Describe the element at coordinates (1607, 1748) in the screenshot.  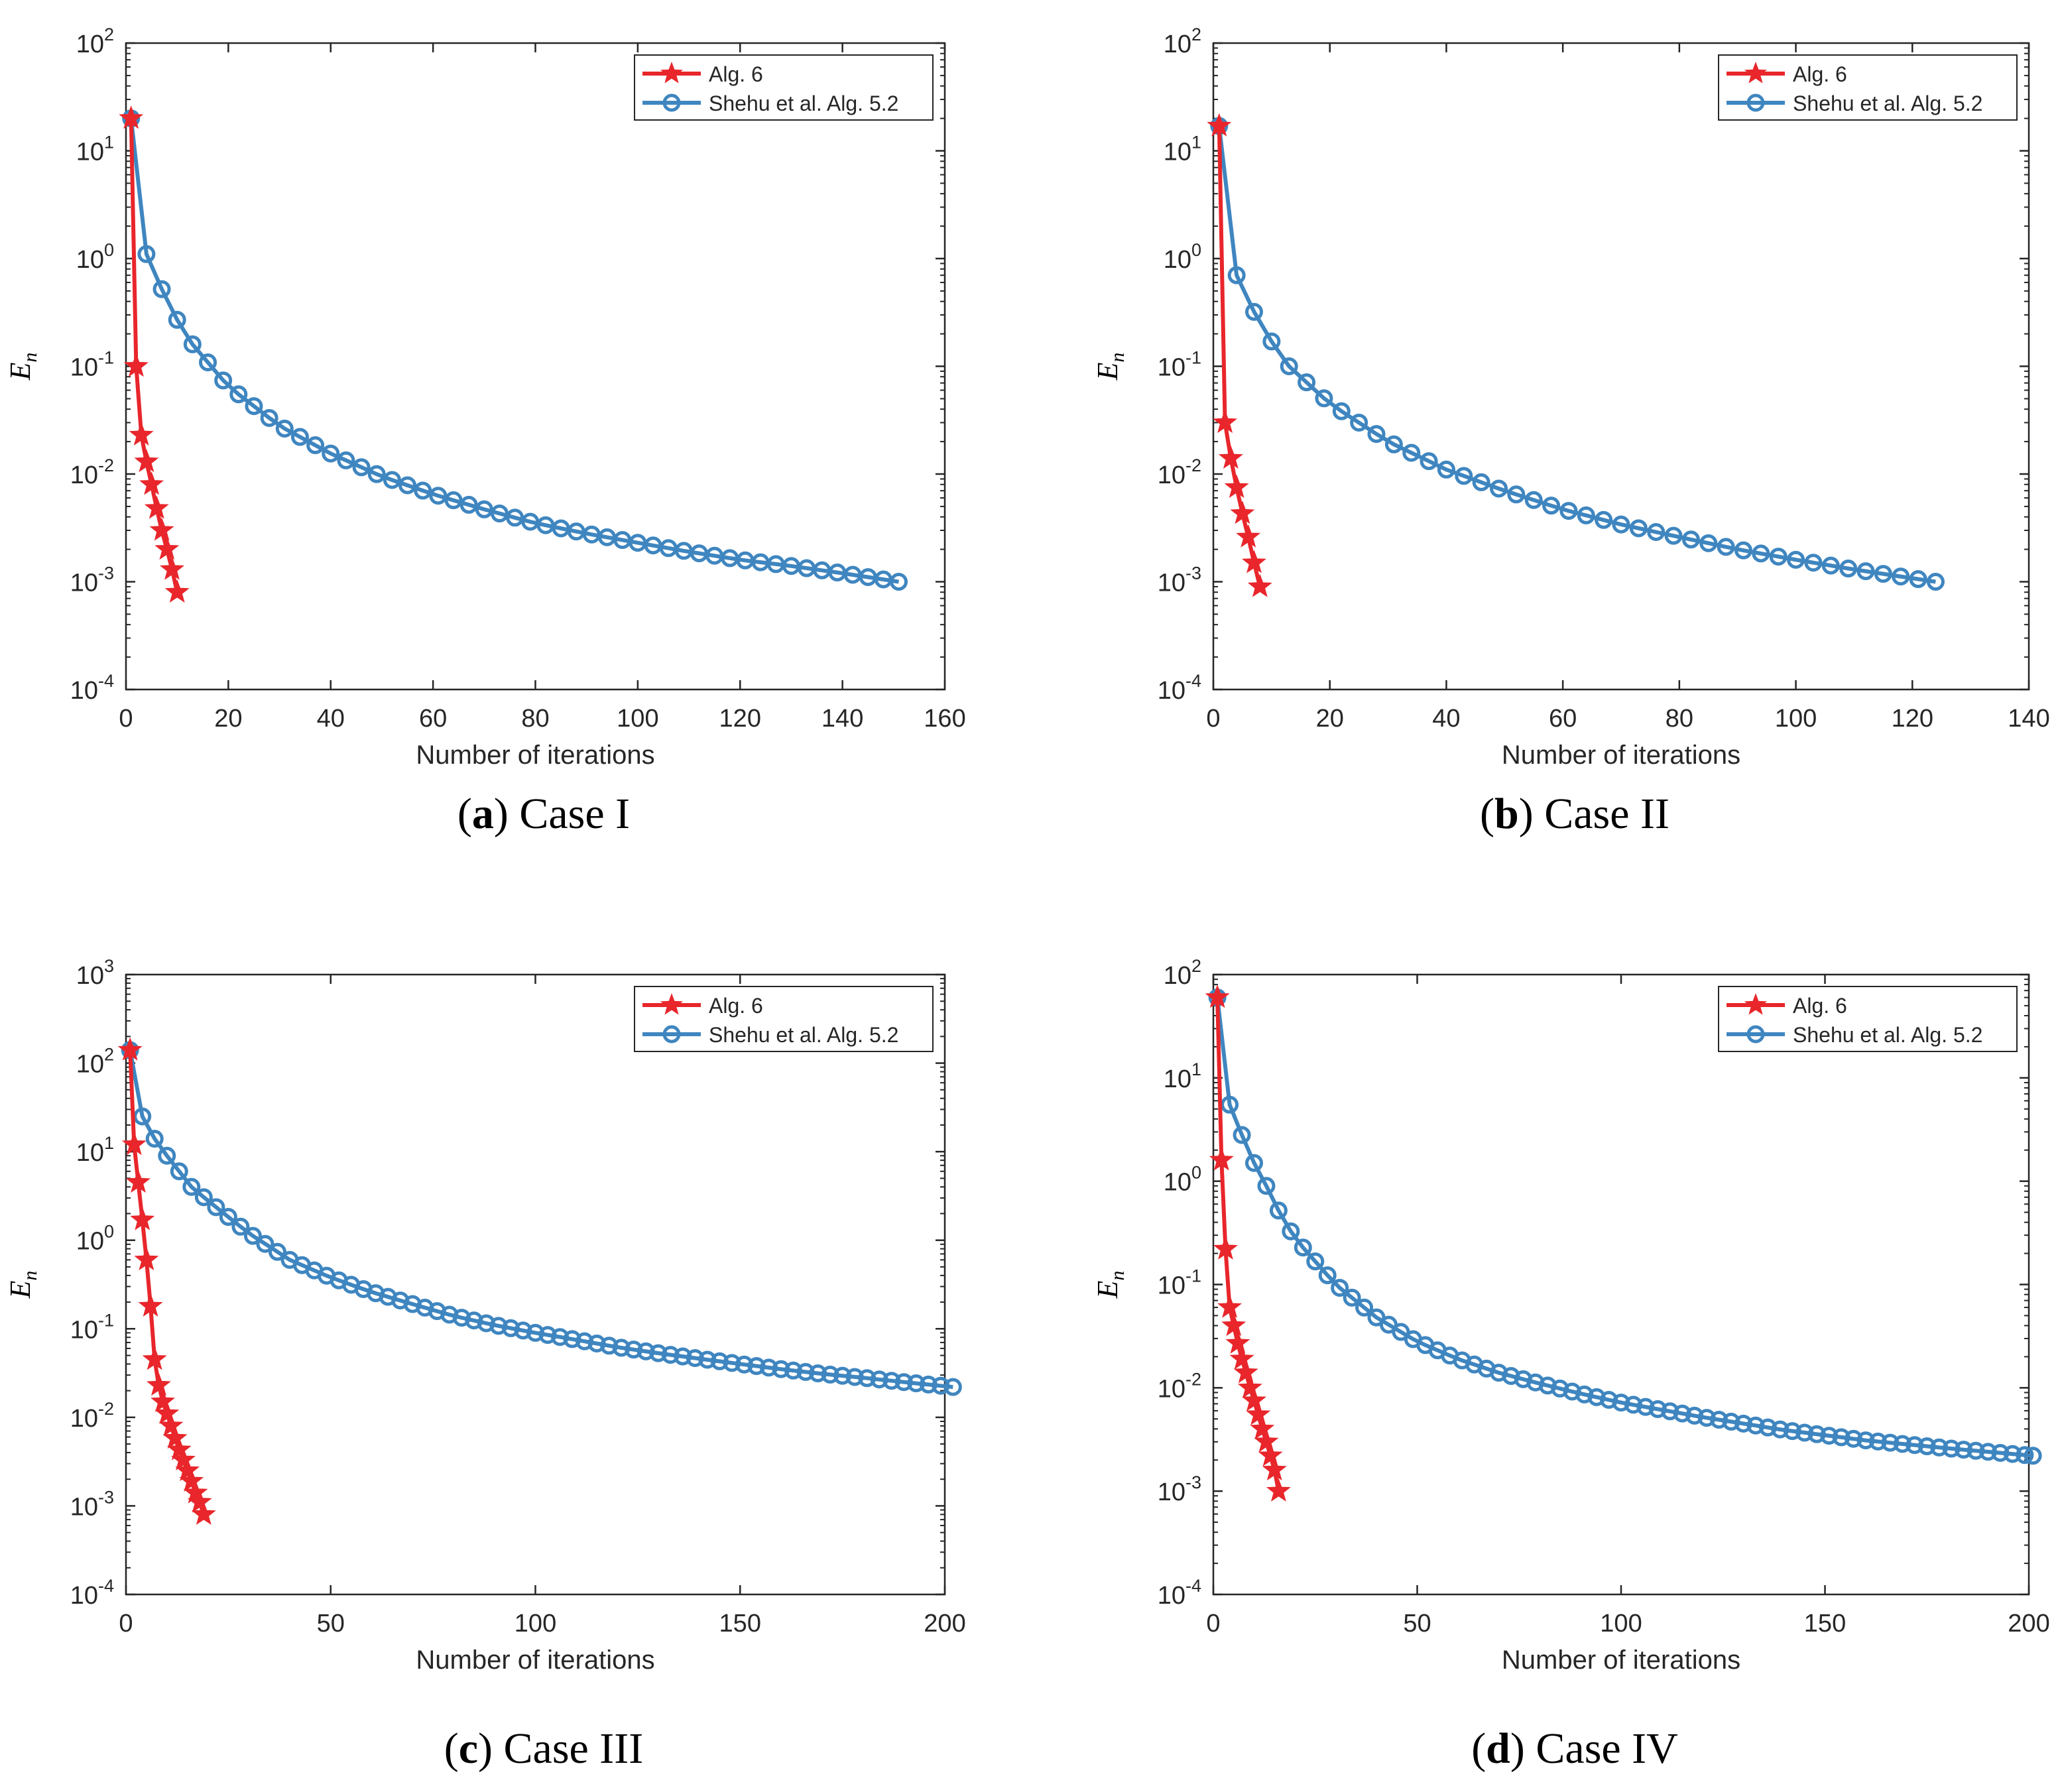
I see `caption-text-d: Case IV` at that location.